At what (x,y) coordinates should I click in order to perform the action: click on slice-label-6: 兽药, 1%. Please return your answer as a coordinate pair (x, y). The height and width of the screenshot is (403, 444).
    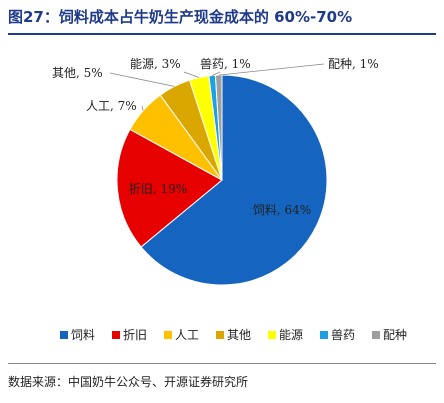
    Looking at the image, I should click on (225, 64).